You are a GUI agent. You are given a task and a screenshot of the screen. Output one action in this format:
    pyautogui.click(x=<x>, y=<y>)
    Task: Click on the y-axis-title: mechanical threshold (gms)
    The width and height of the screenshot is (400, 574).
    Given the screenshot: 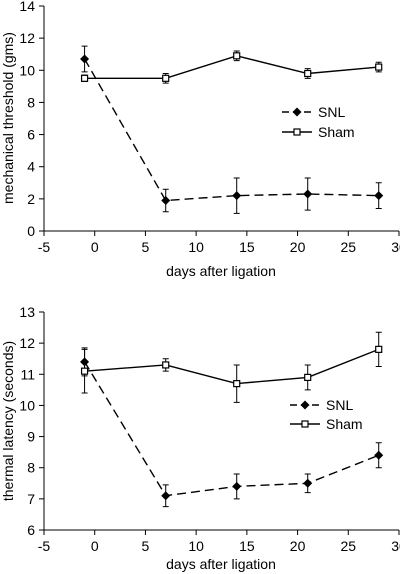 What is the action you would take?
    pyautogui.click(x=8, y=118)
    